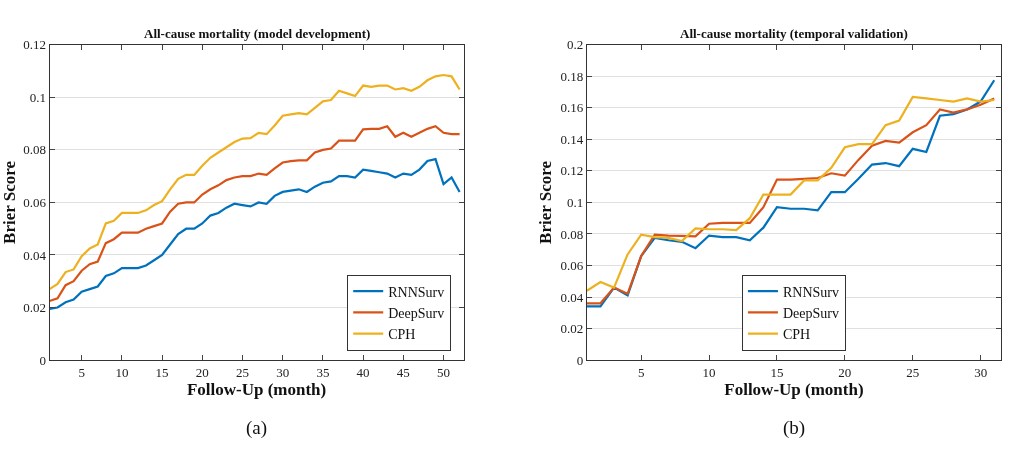 This screenshot has height=454, width=1011. Describe the element at coordinates (575, 45) in the screenshot. I see `y-tick-label: 0.2` at that location.